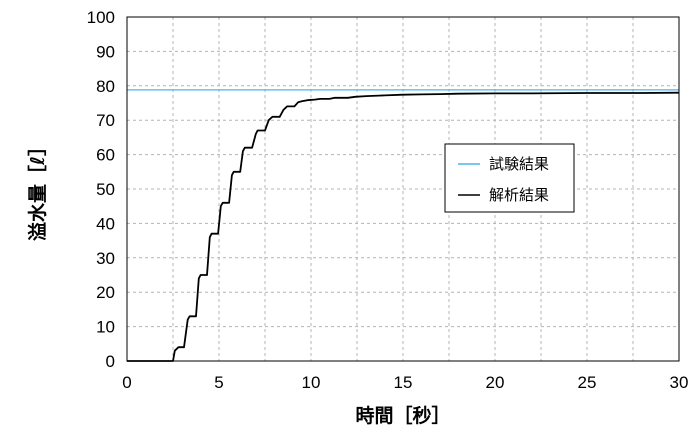 The width and height of the screenshot is (694, 437). I want to click on y-tick-label: 100, so click(101, 17).